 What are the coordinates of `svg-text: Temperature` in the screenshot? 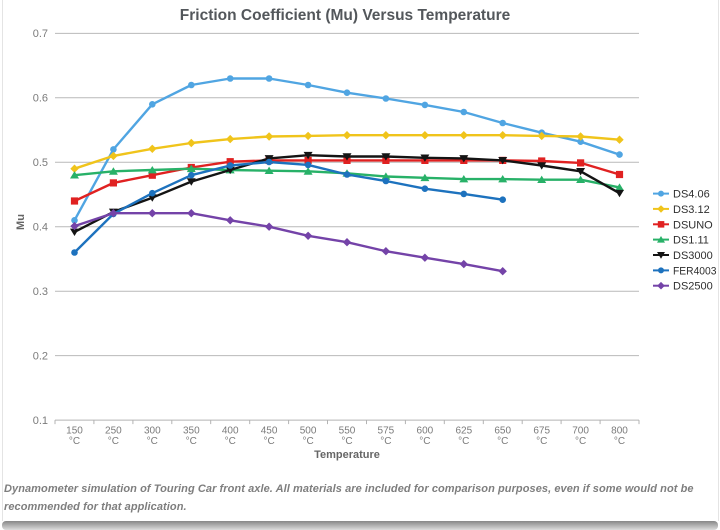 It's located at (347, 455).